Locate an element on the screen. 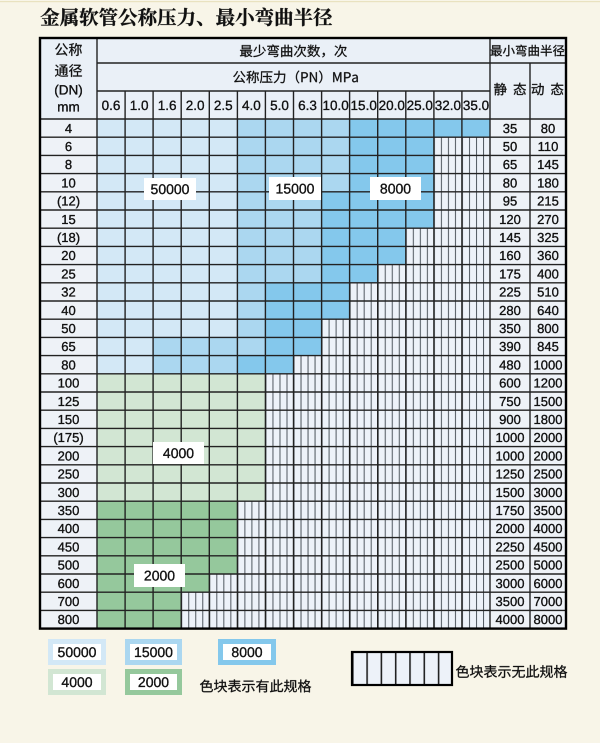  svg-text: 700 is located at coordinates (69, 601).